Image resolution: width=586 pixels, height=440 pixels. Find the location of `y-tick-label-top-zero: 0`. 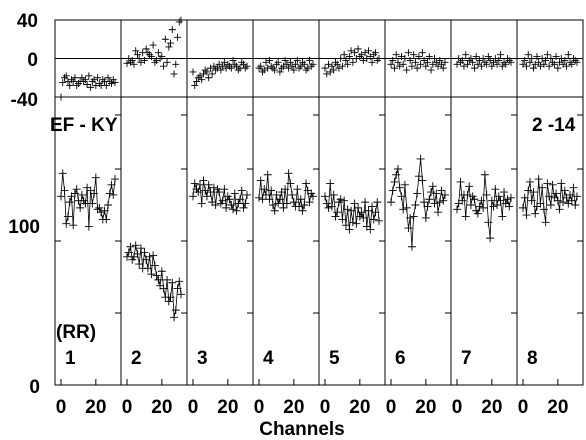

y-tick-label-top-zero: 0 is located at coordinates (32, 60).